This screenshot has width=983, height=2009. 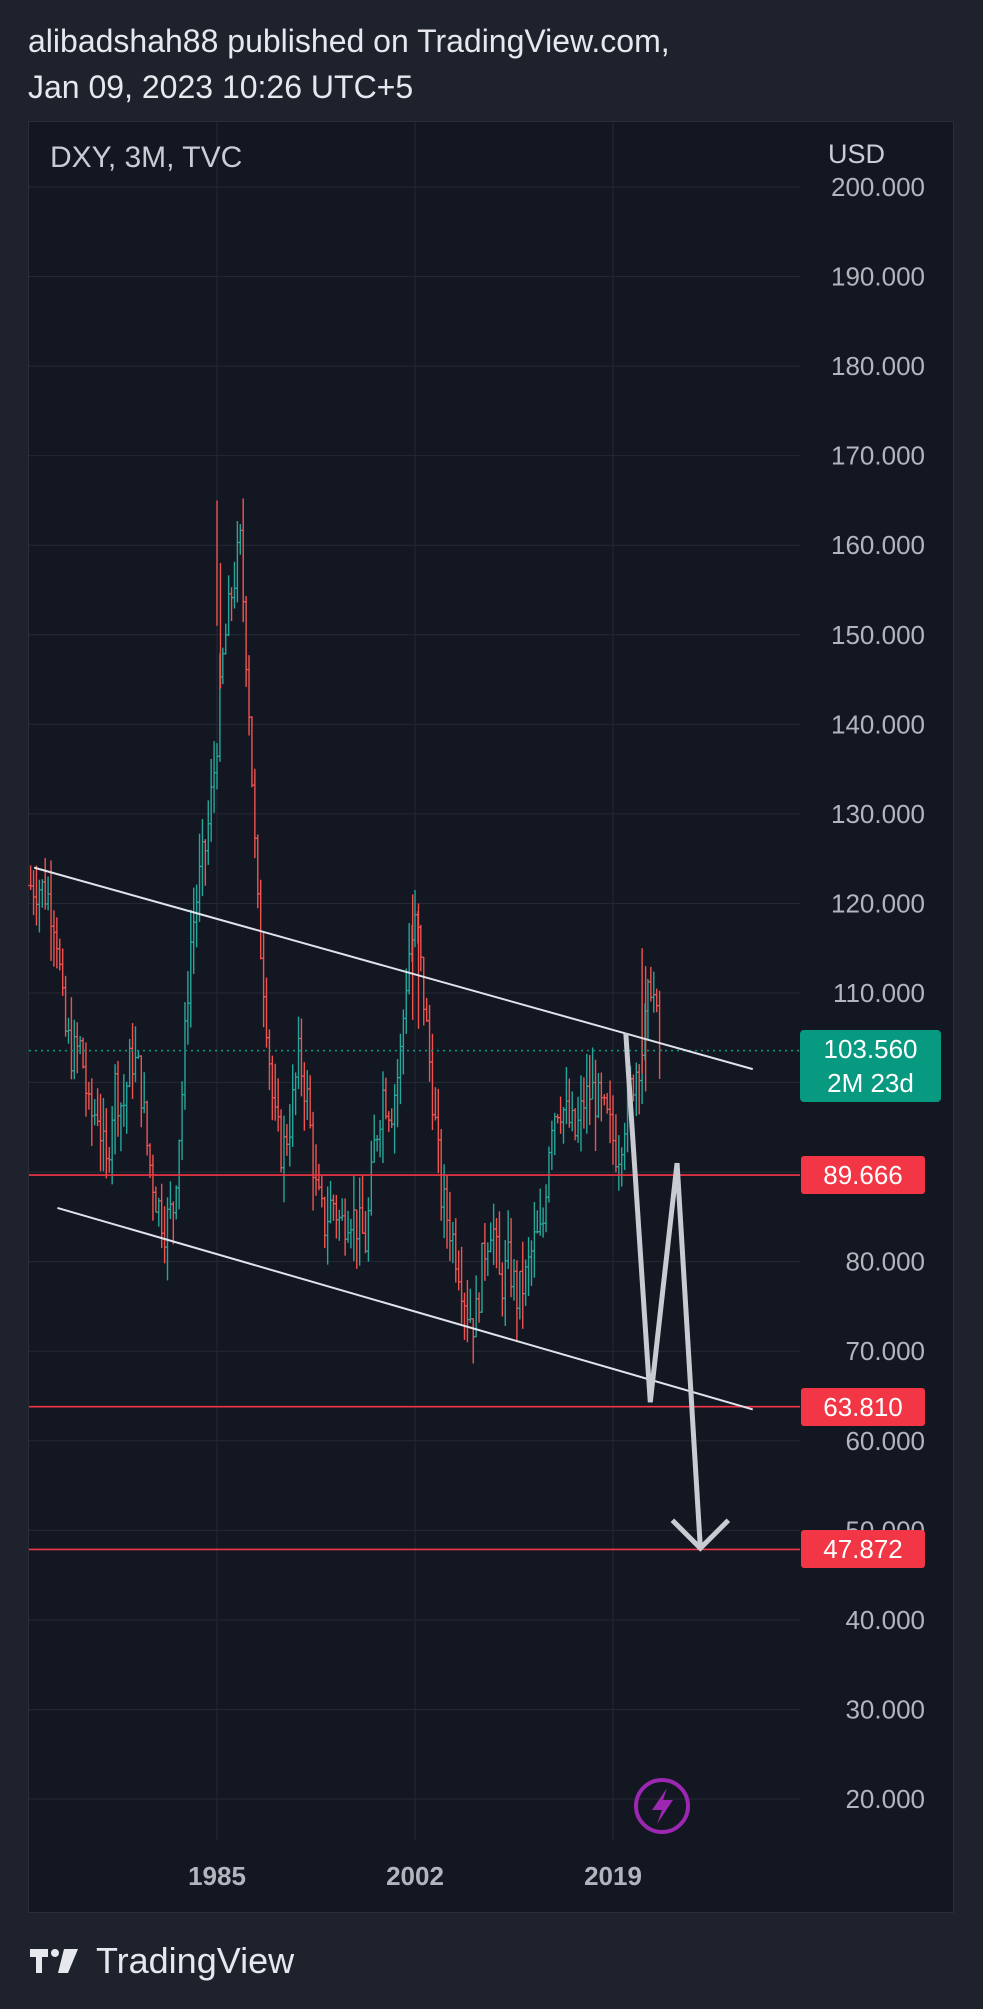 What do you see at coordinates (885, 1620) in the screenshot?
I see `price-tick-label: 40.000` at bounding box center [885, 1620].